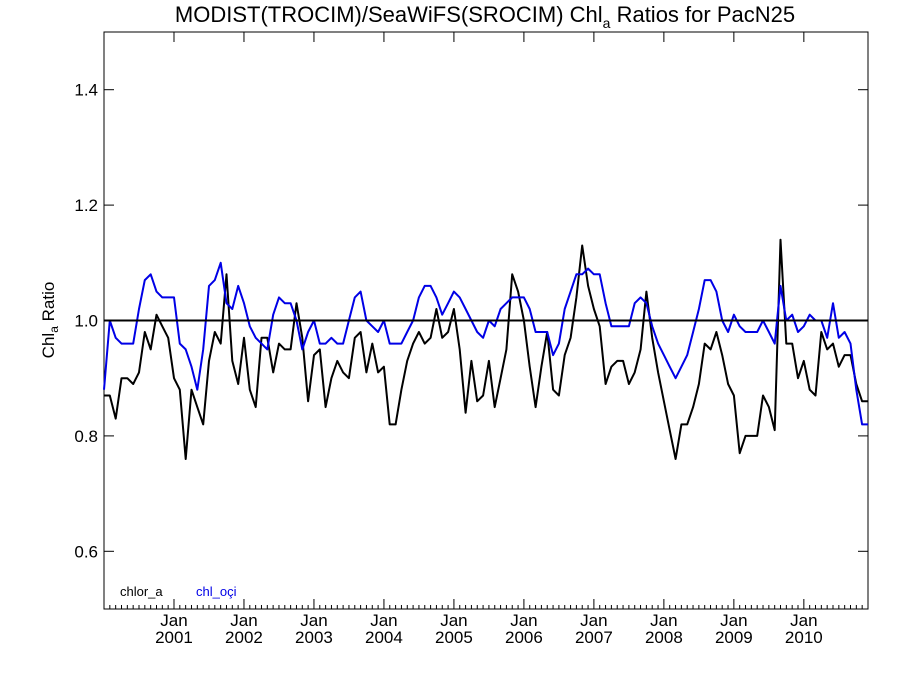 The height and width of the screenshot is (675, 900). What do you see at coordinates (174, 637) in the screenshot?
I see `x-tick-year-label: 2001` at bounding box center [174, 637].